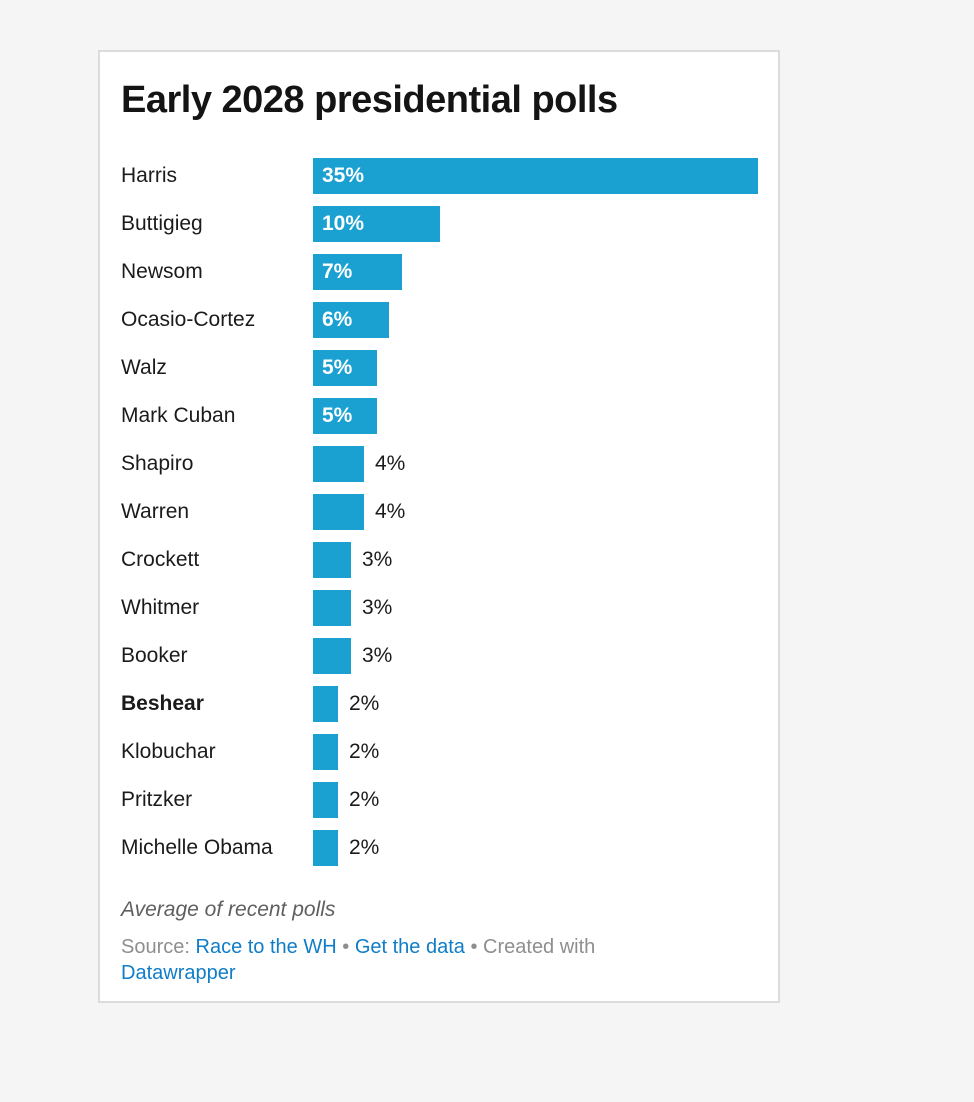 This screenshot has height=1102, width=974. I want to click on category-label: Newsom, so click(162, 271).